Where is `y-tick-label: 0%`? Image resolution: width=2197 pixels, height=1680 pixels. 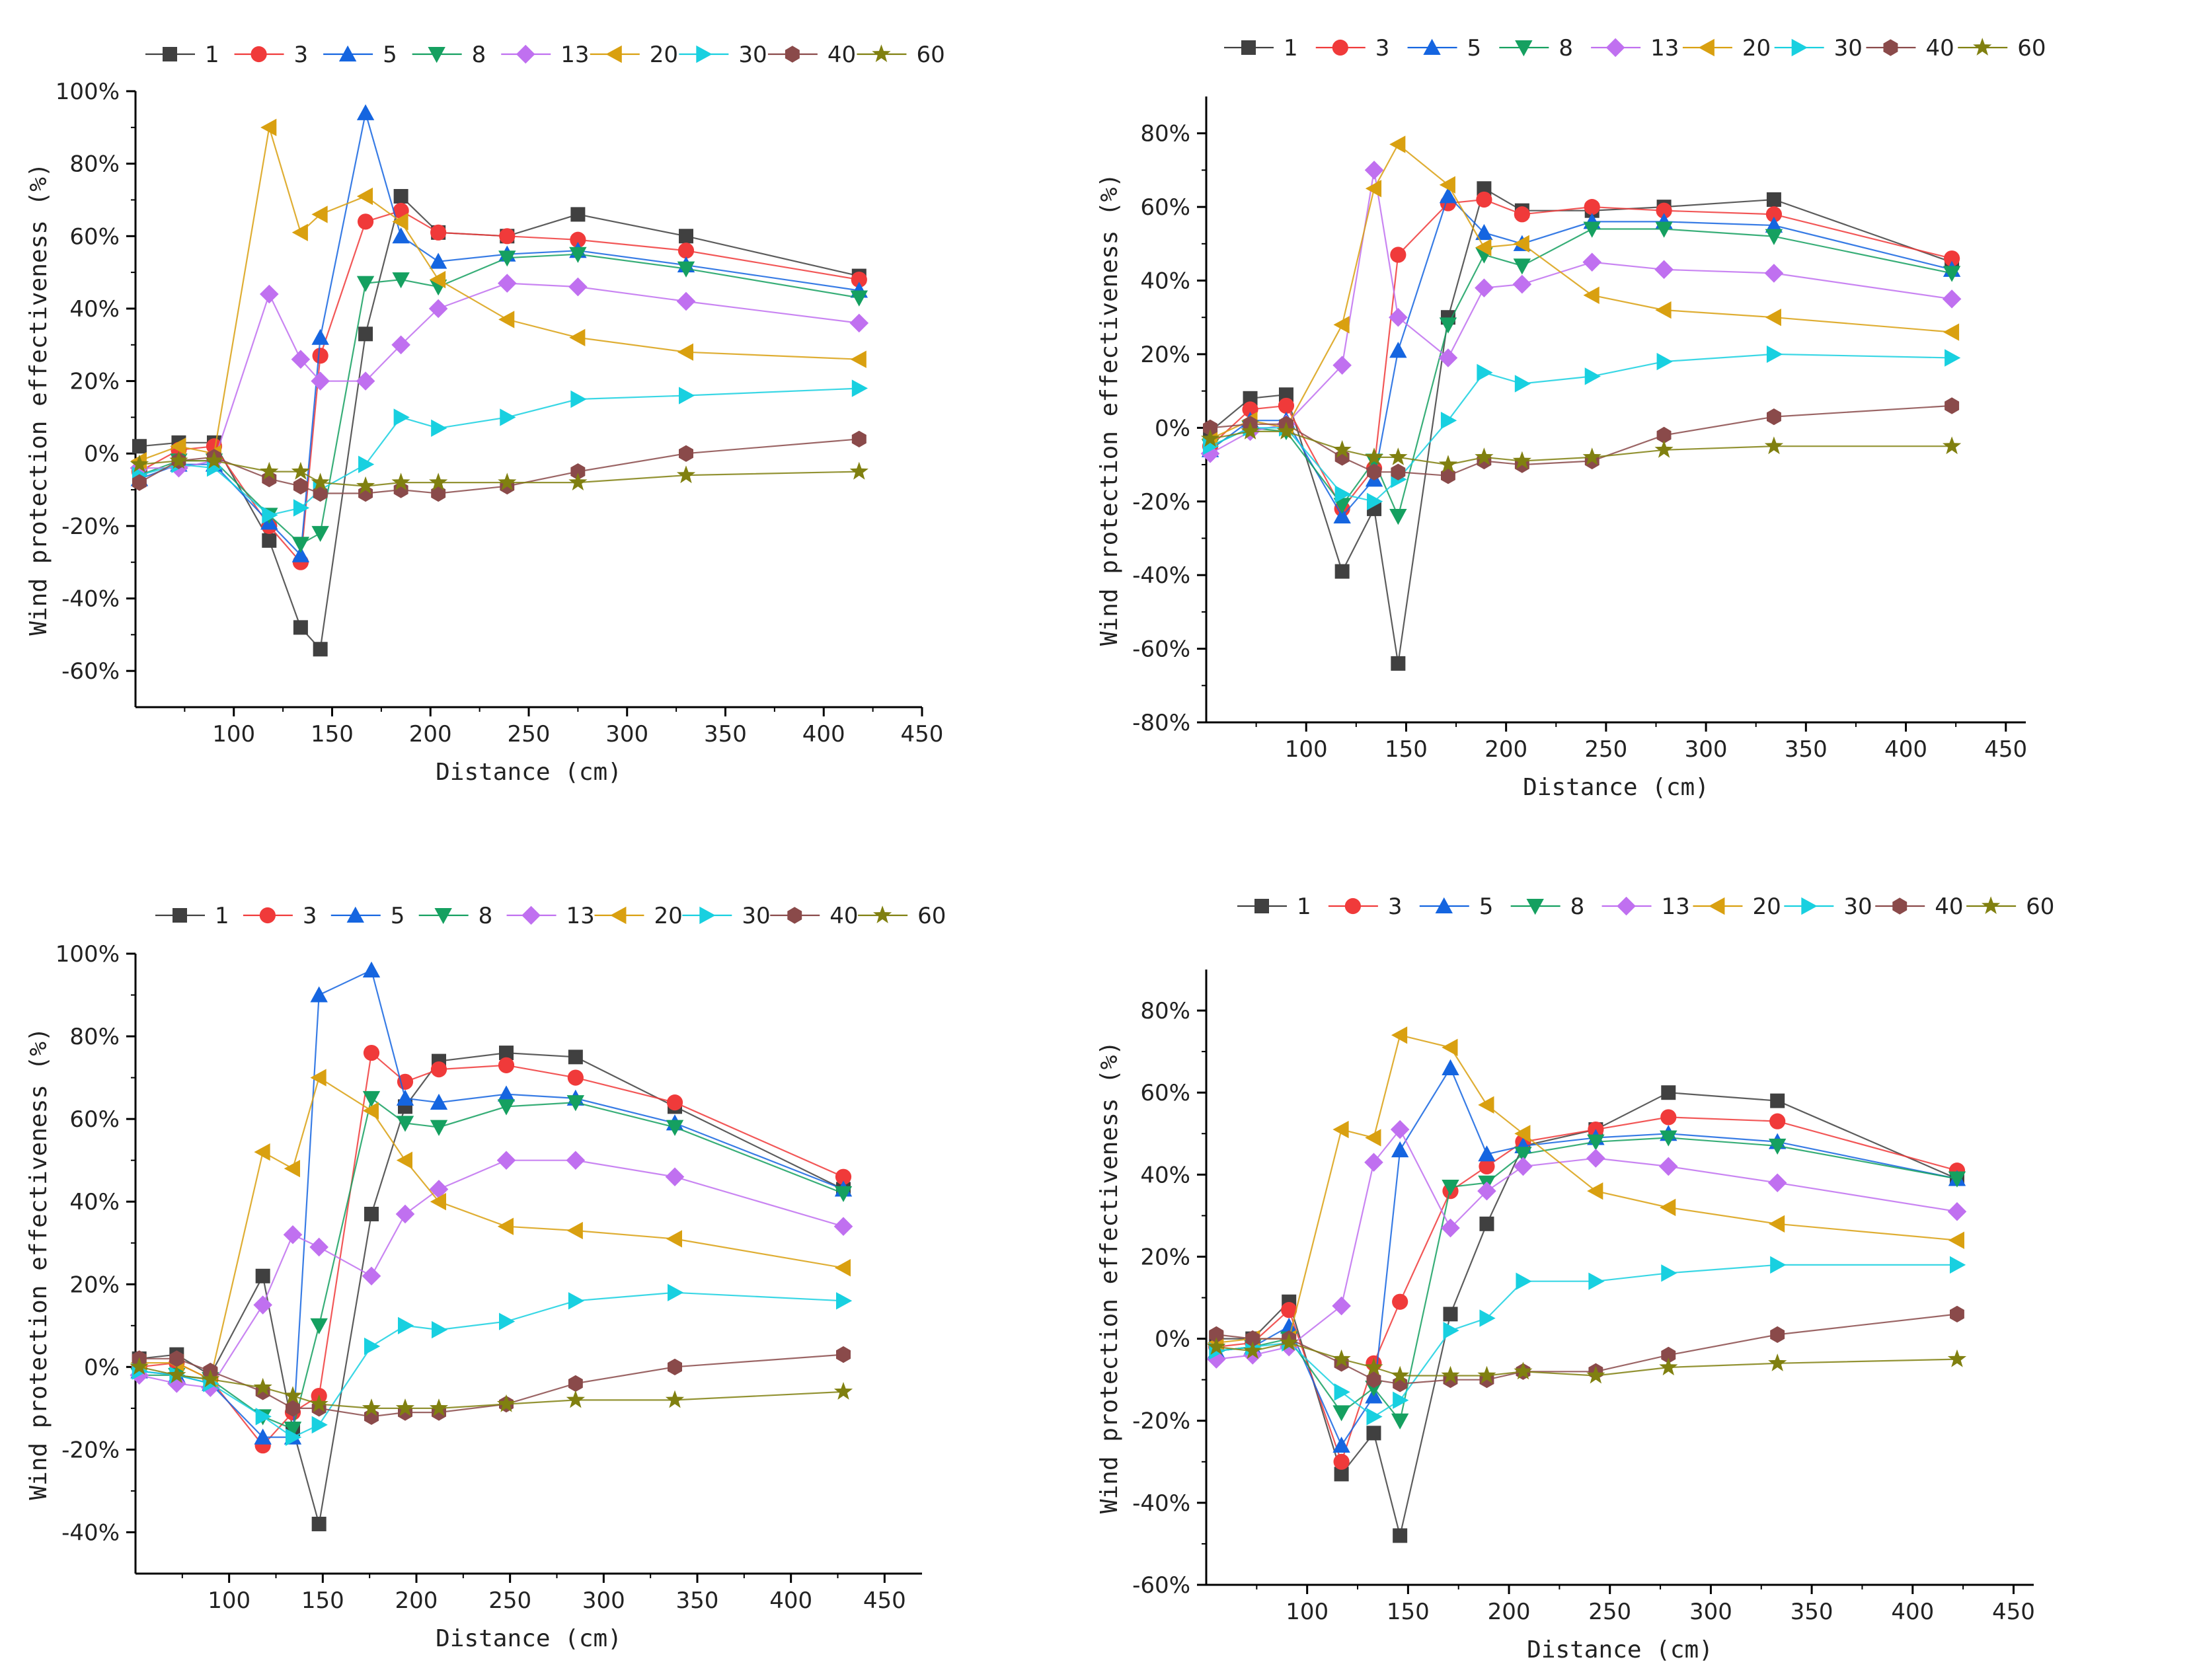 y-tick-label: 0% is located at coordinates (102, 1367).